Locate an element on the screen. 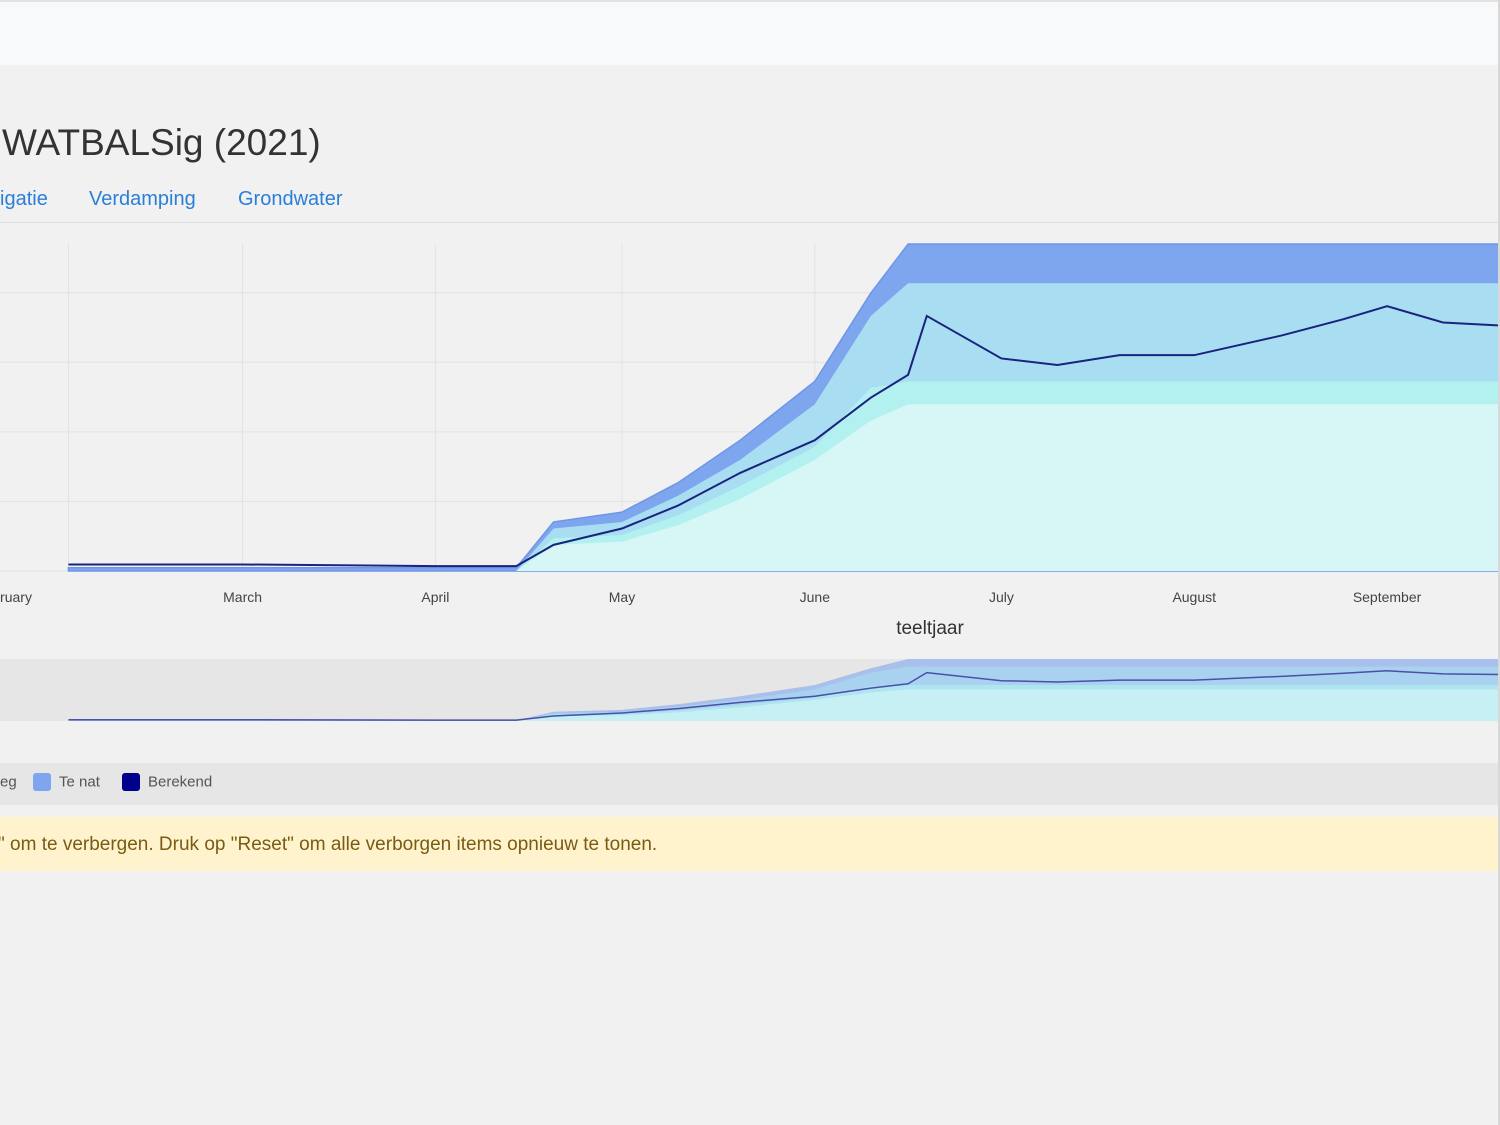  legend-label: Berekend is located at coordinates (180, 782).